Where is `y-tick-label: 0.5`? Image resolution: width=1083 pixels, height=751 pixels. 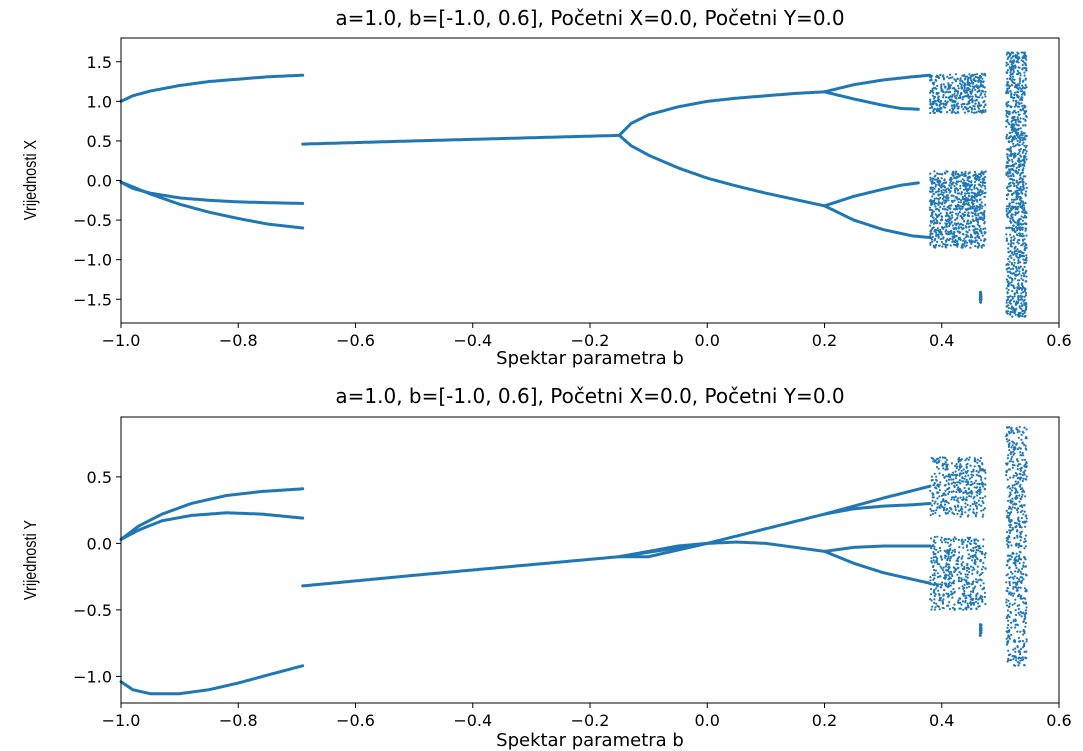
y-tick-label: 0.5 is located at coordinates (99, 141).